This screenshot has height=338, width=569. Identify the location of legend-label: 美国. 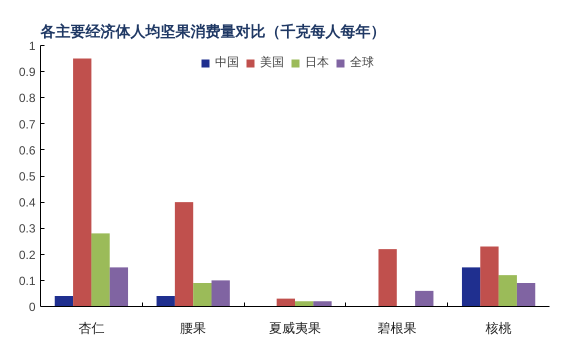
(272, 62).